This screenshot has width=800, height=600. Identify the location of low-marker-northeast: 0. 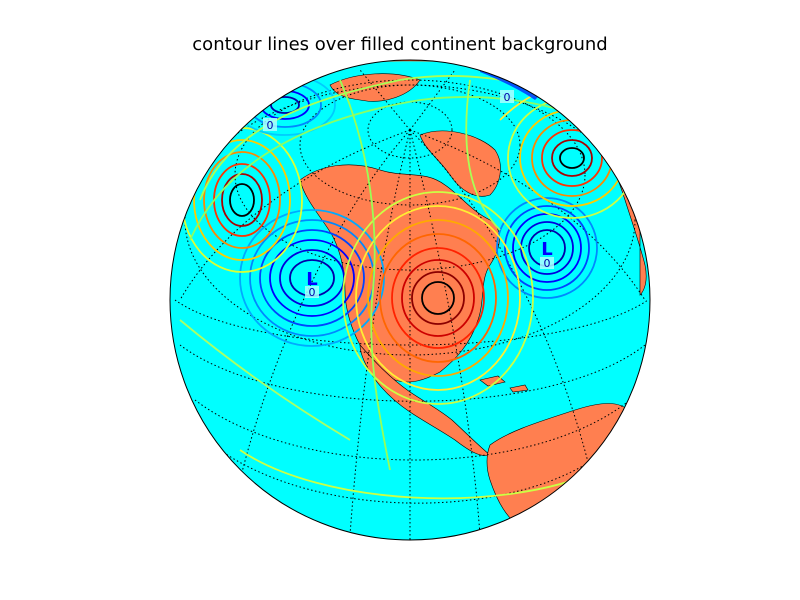
(507, 97).